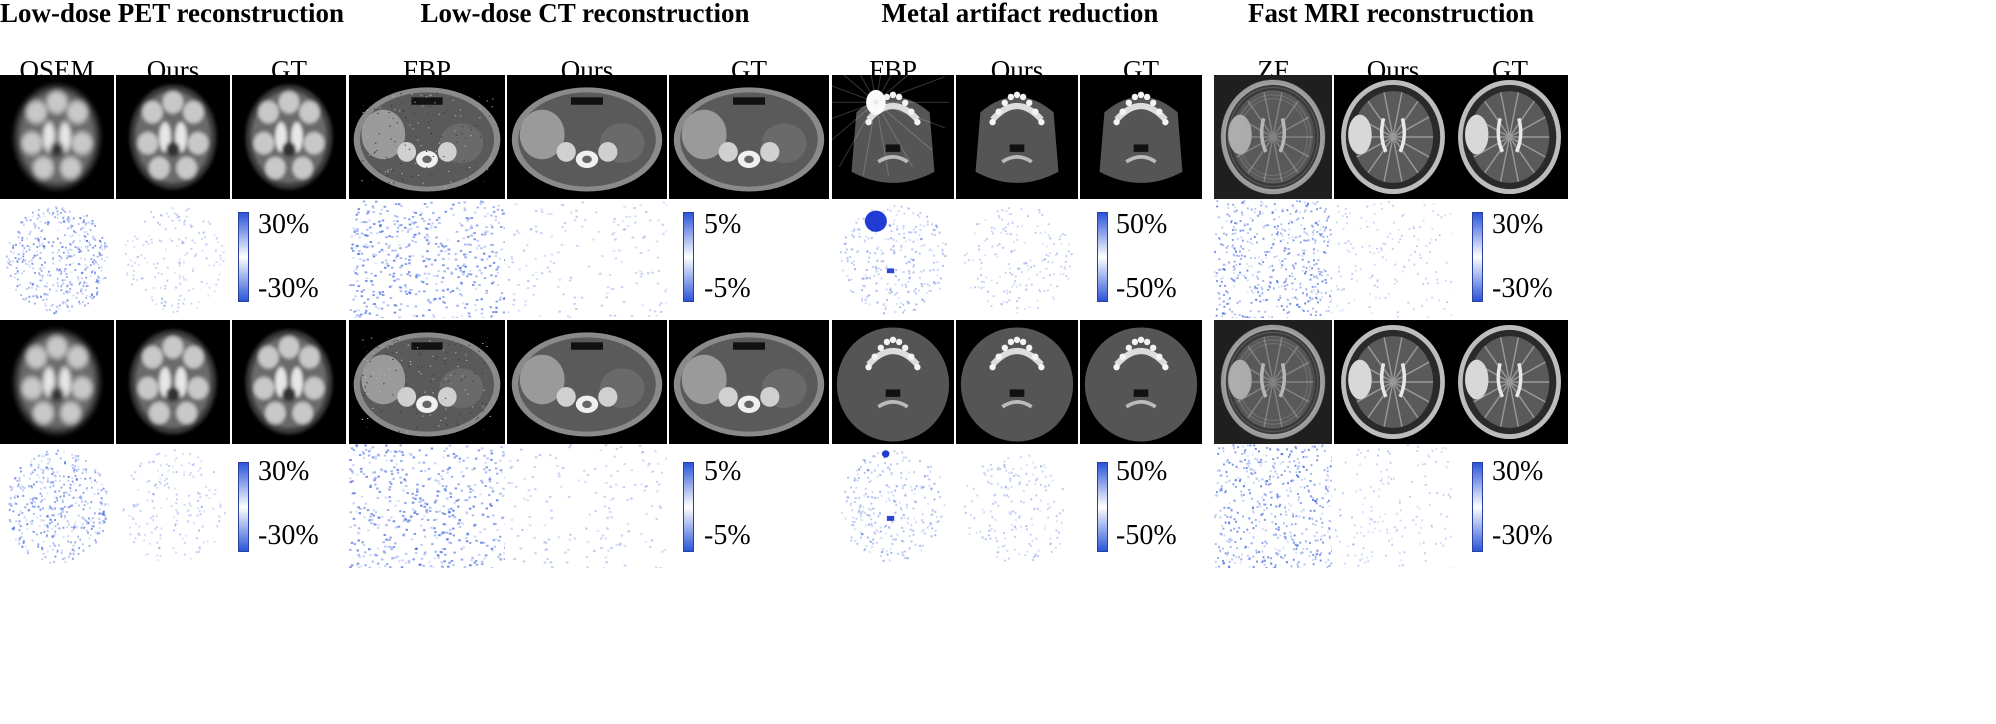  Describe the element at coordinates (585, 14) in the screenshot. I see `group-title-ct: Low-dose CT reconstruction` at that location.